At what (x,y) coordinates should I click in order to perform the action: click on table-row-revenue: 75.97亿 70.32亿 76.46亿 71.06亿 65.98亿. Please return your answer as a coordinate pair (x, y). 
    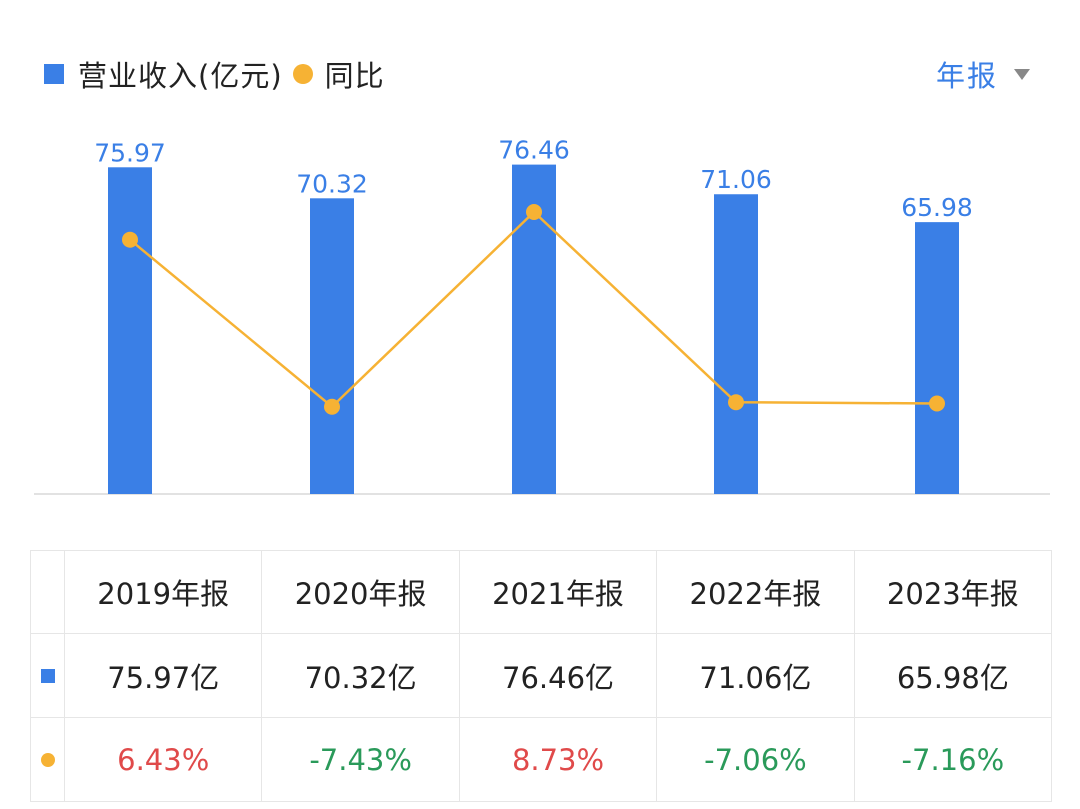
    Looking at the image, I should click on (541, 675).